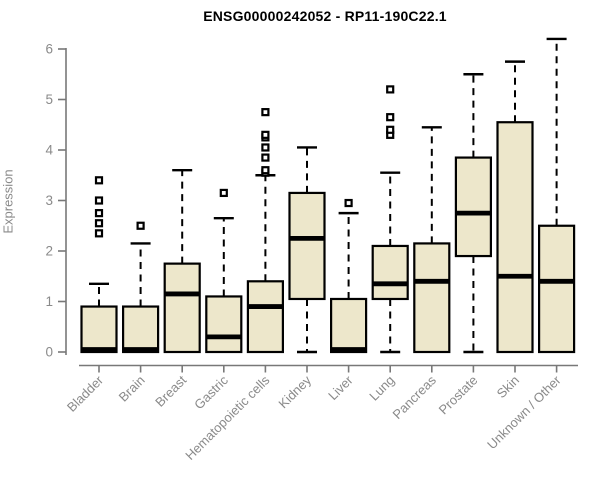 The image size is (600, 500). What do you see at coordinates (211, 392) in the screenshot?
I see `x-tick-label: Gastric` at bounding box center [211, 392].